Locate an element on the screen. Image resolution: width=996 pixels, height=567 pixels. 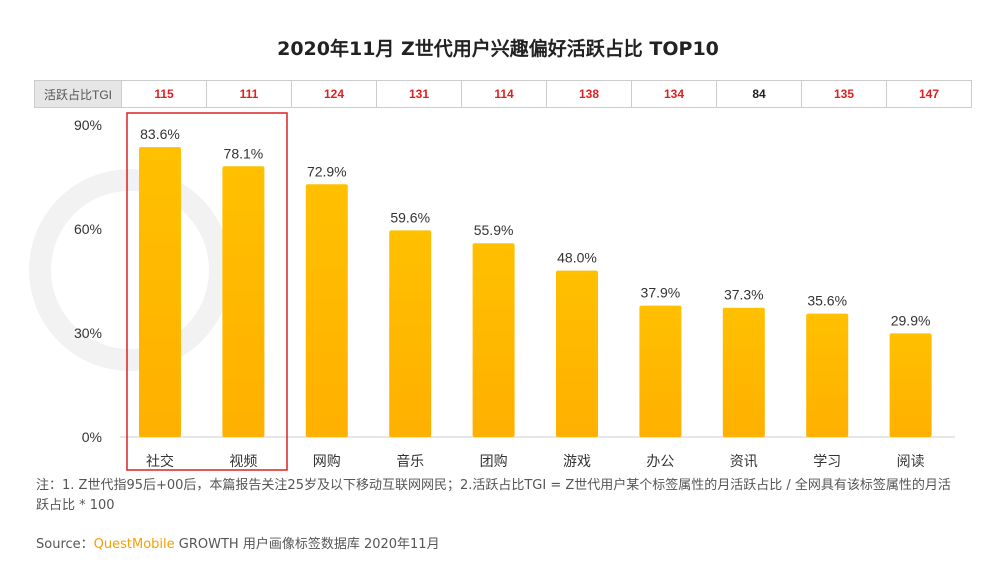
highlight-box is located at coordinates (207, 291).